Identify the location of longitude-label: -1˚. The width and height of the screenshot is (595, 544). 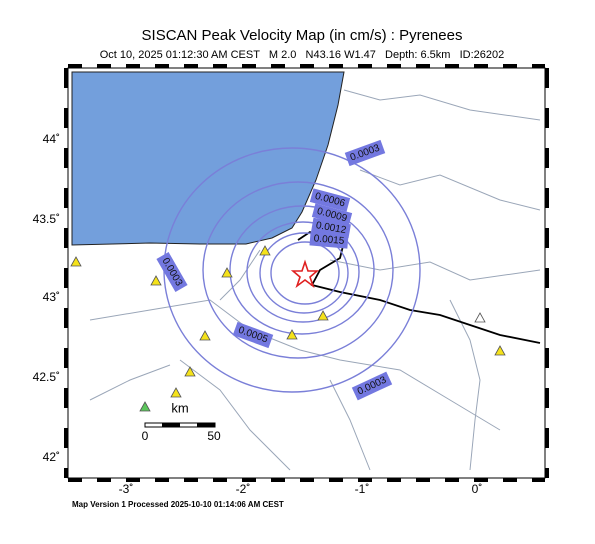
(362, 489).